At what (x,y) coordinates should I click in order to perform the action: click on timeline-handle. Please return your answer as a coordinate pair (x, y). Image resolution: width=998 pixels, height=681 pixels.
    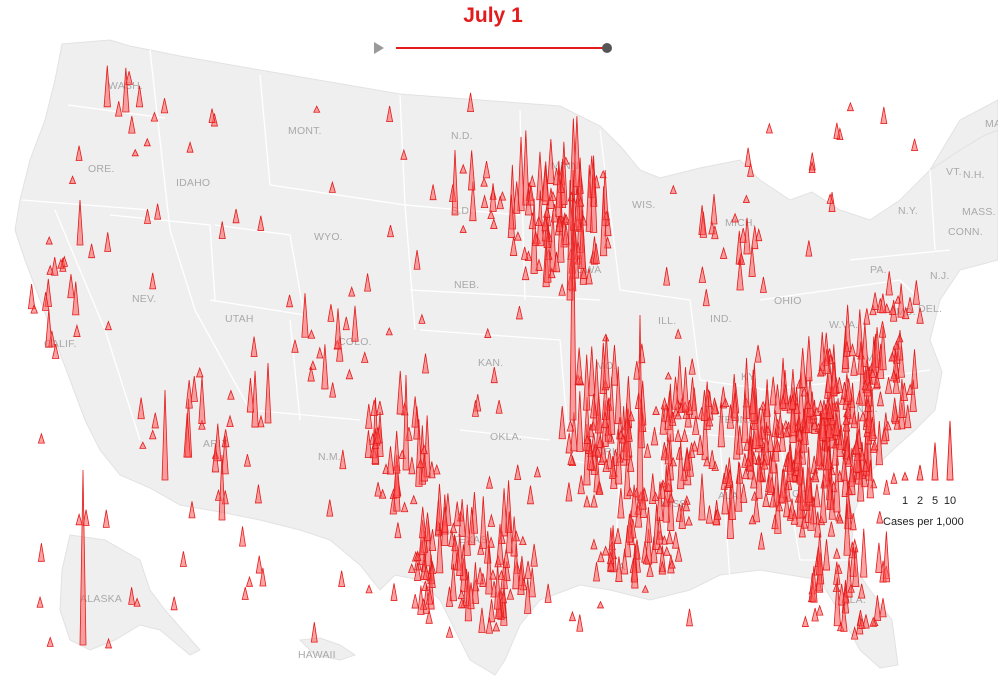
    Looking at the image, I should click on (607, 48).